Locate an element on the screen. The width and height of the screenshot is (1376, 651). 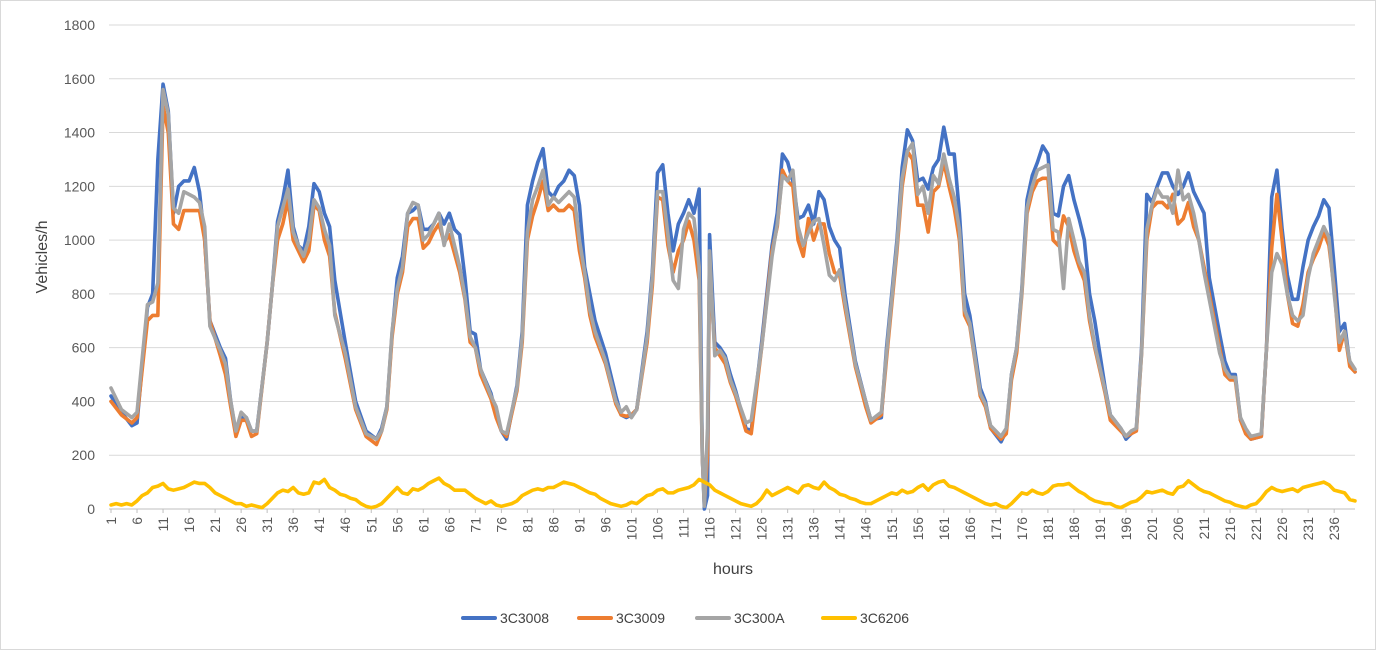
y-tick-label: 1600 is located at coordinates (79, 79).